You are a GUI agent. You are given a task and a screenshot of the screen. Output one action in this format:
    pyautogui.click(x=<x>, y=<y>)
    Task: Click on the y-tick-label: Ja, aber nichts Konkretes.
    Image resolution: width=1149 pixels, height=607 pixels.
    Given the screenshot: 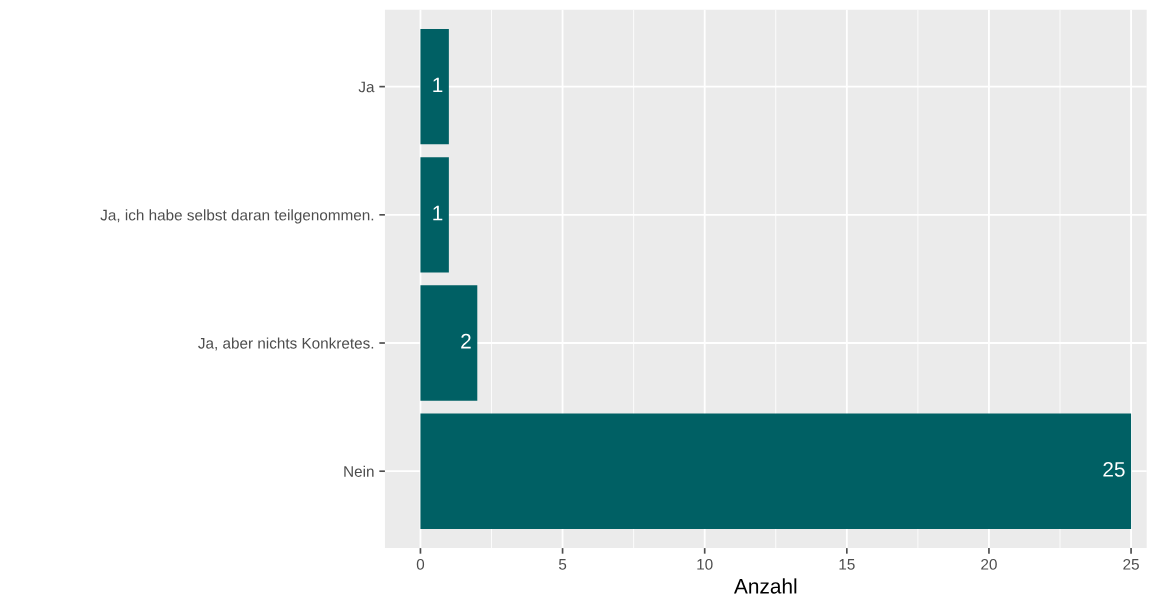 What is the action you would take?
    pyautogui.click(x=286, y=344)
    